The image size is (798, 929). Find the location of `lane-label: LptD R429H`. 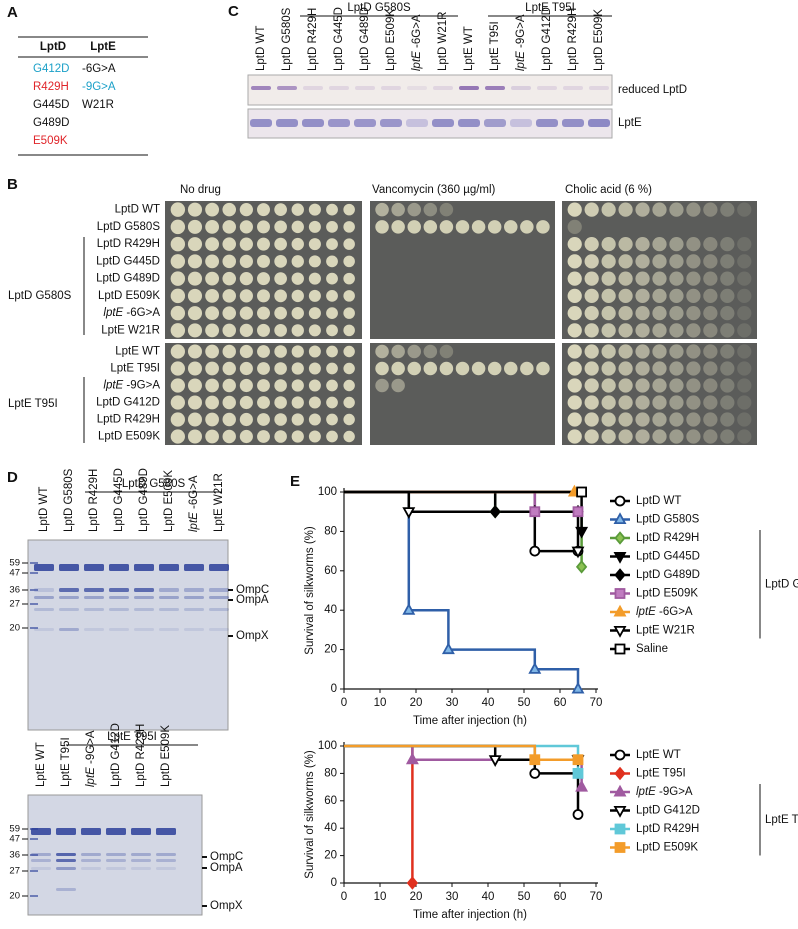

lane-label: LptD R429H is located at coordinates (573, 39).